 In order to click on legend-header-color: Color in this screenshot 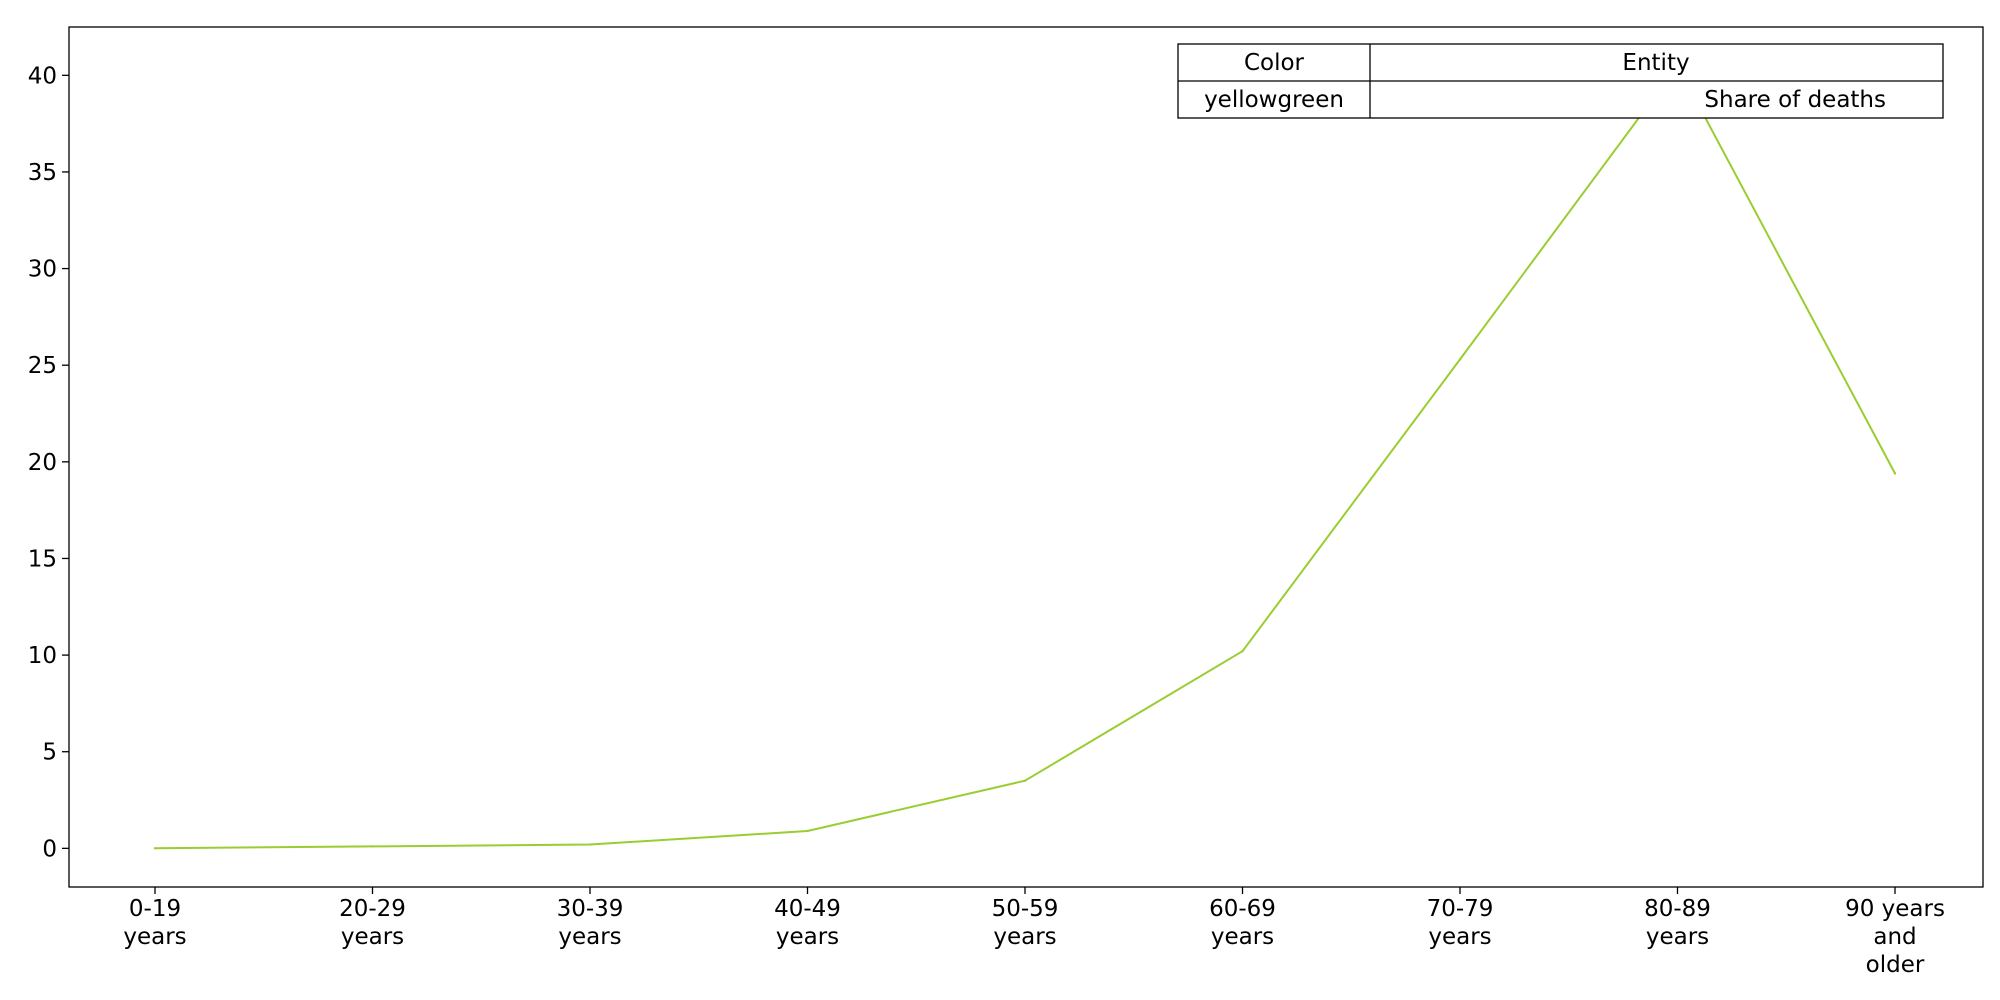, I will do `click(1274, 63)`.